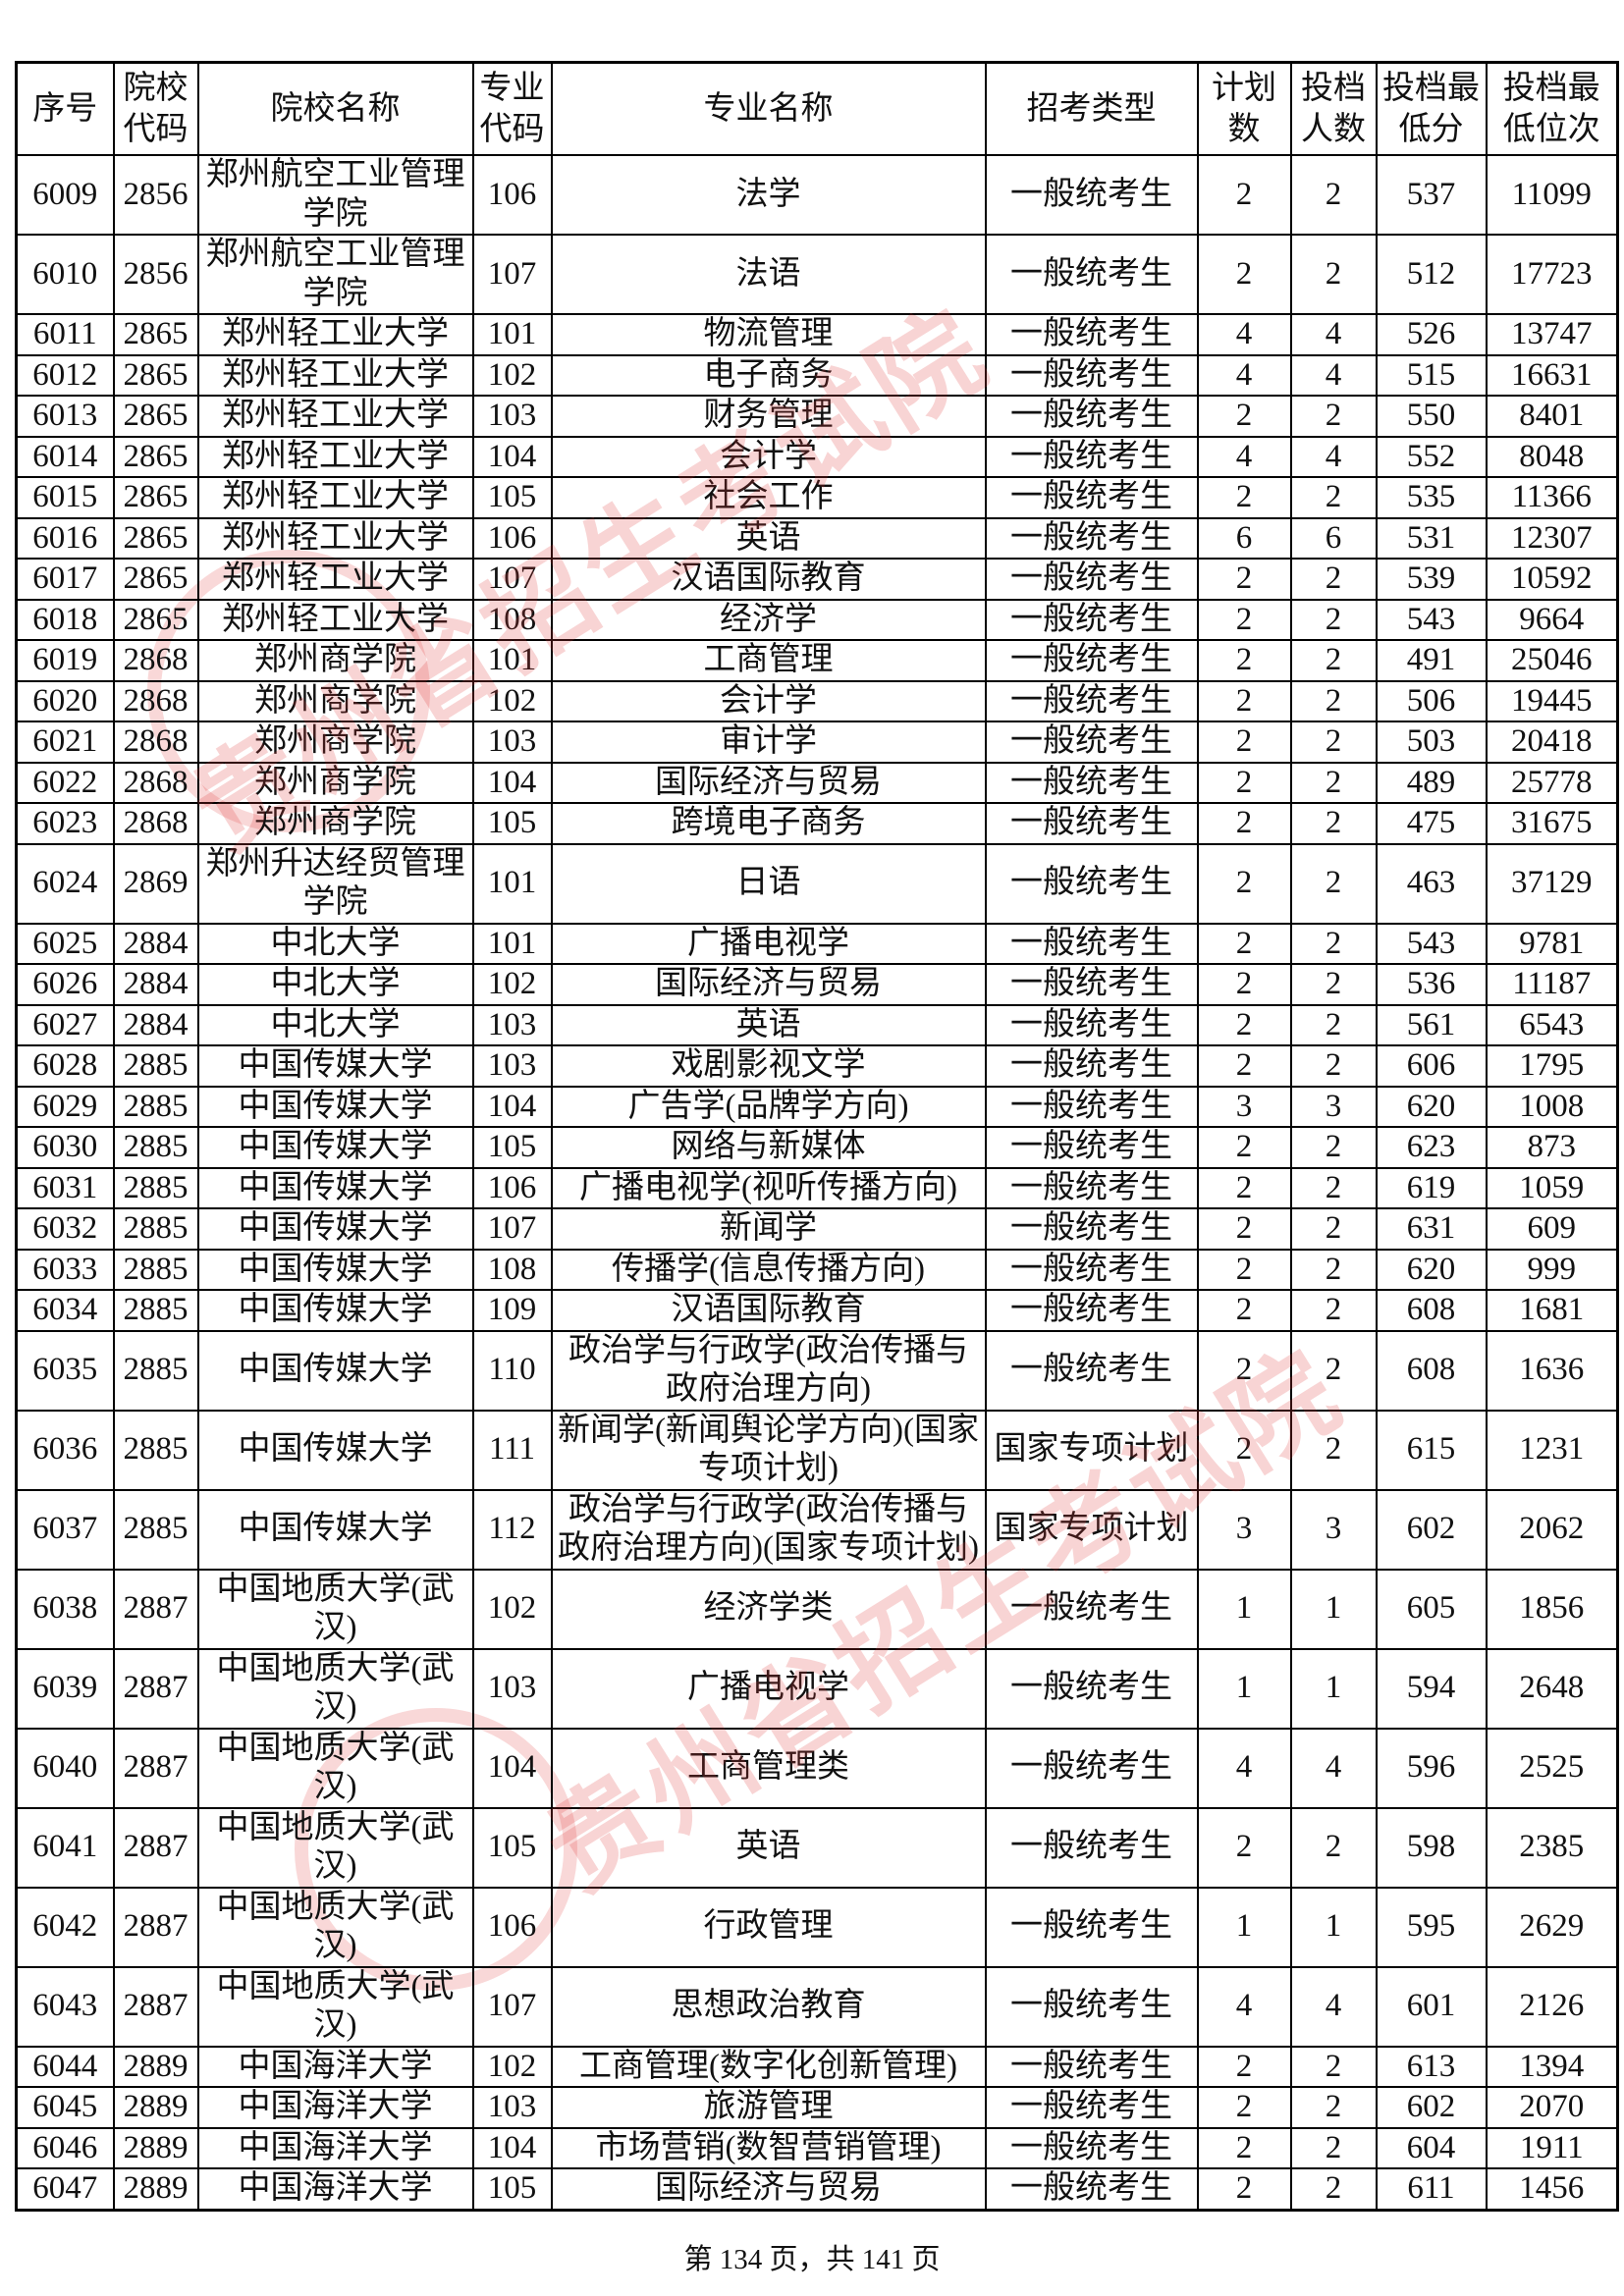 The width and height of the screenshot is (1624, 2296). I want to click on cell-major-name: 物流管理, so click(768, 334).